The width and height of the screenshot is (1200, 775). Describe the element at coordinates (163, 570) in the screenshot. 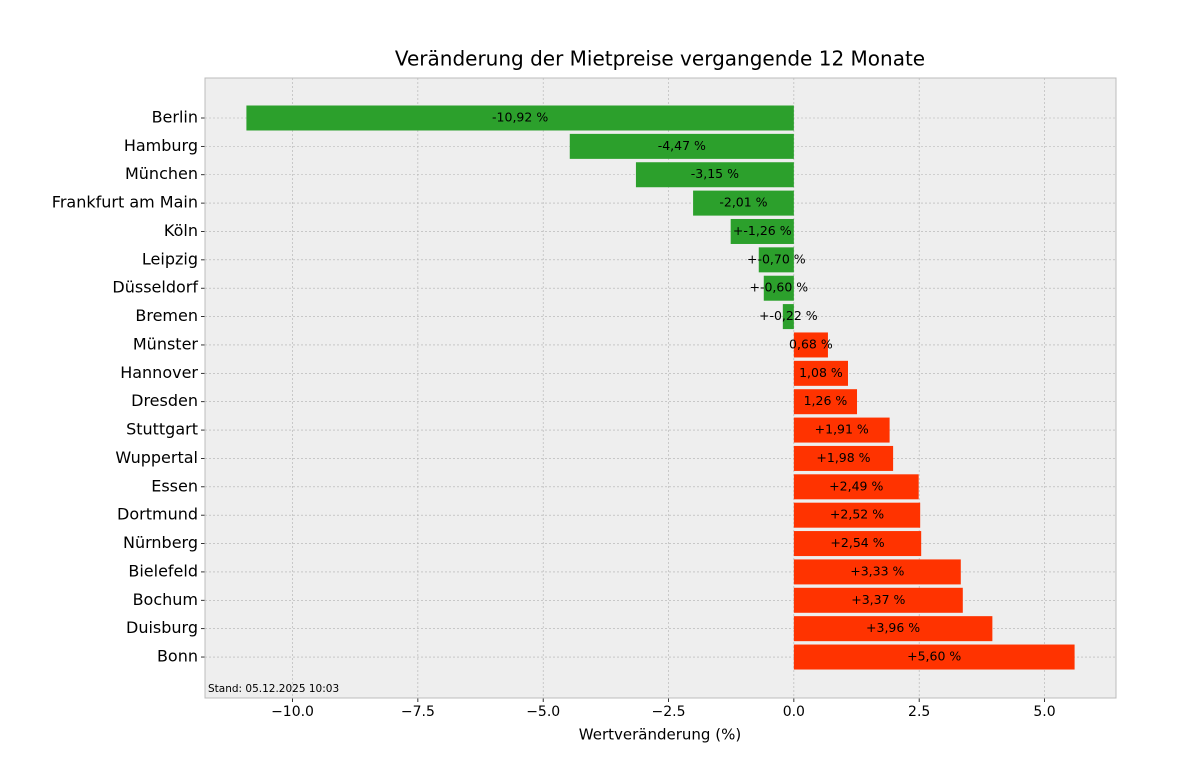

I see `y-tick-label: Bielefeld` at that location.